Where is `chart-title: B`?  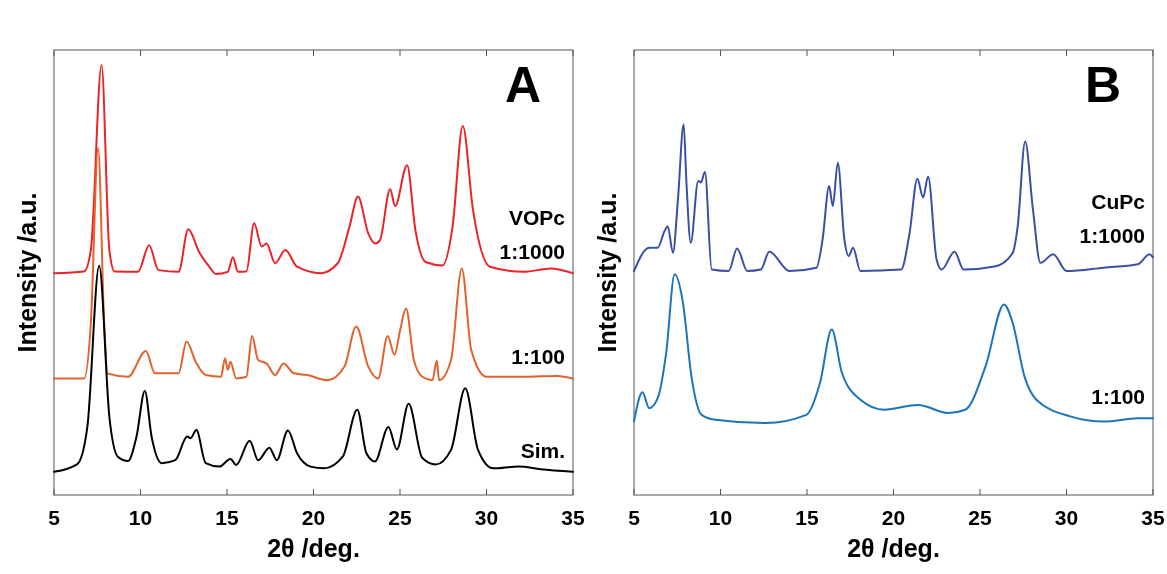 chart-title: B is located at coordinates (1102, 85).